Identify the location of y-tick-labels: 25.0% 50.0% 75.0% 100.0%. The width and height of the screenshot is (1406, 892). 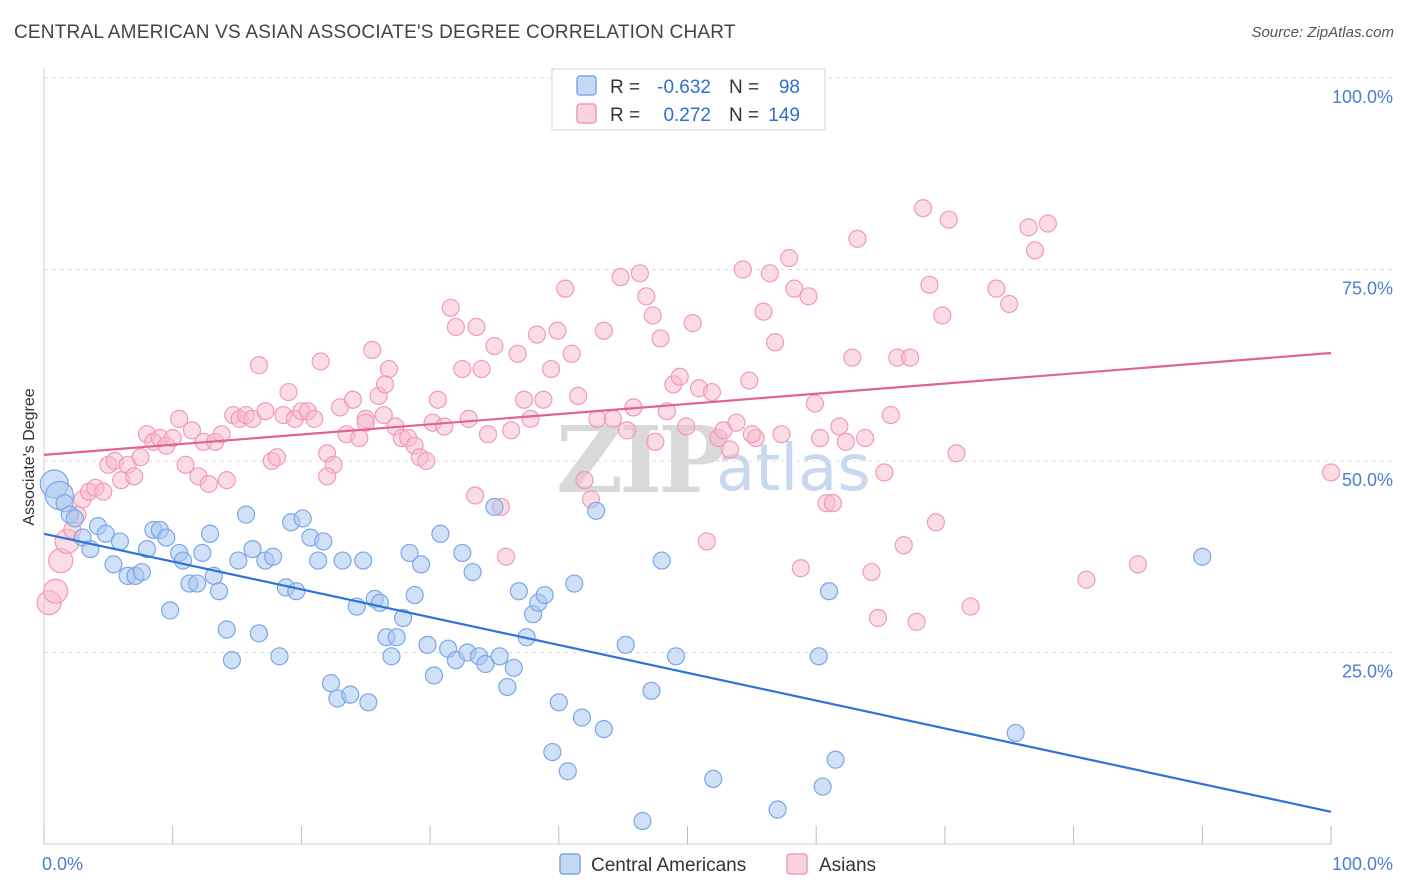
(1362, 384).